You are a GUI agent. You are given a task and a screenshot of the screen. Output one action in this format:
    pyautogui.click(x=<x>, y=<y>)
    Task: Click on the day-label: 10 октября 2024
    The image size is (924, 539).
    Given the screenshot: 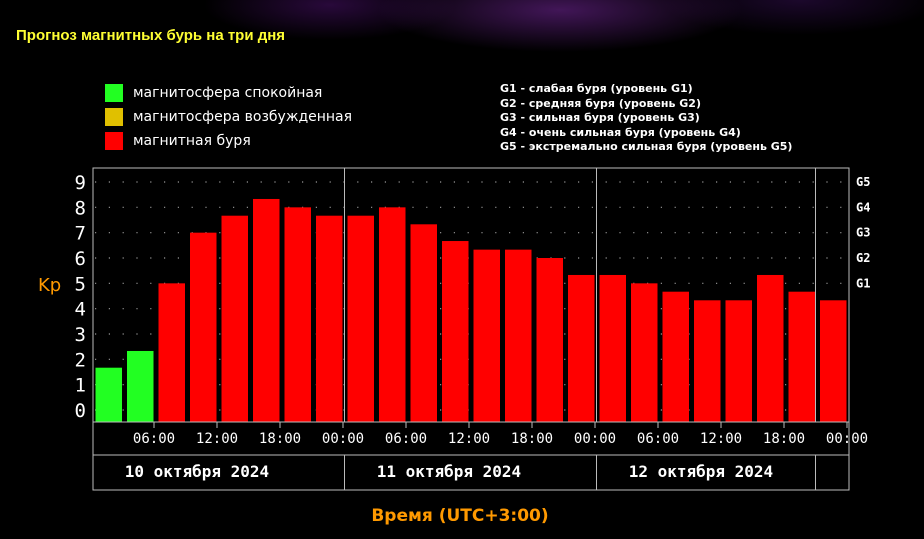 What is the action you would take?
    pyautogui.click(x=197, y=471)
    